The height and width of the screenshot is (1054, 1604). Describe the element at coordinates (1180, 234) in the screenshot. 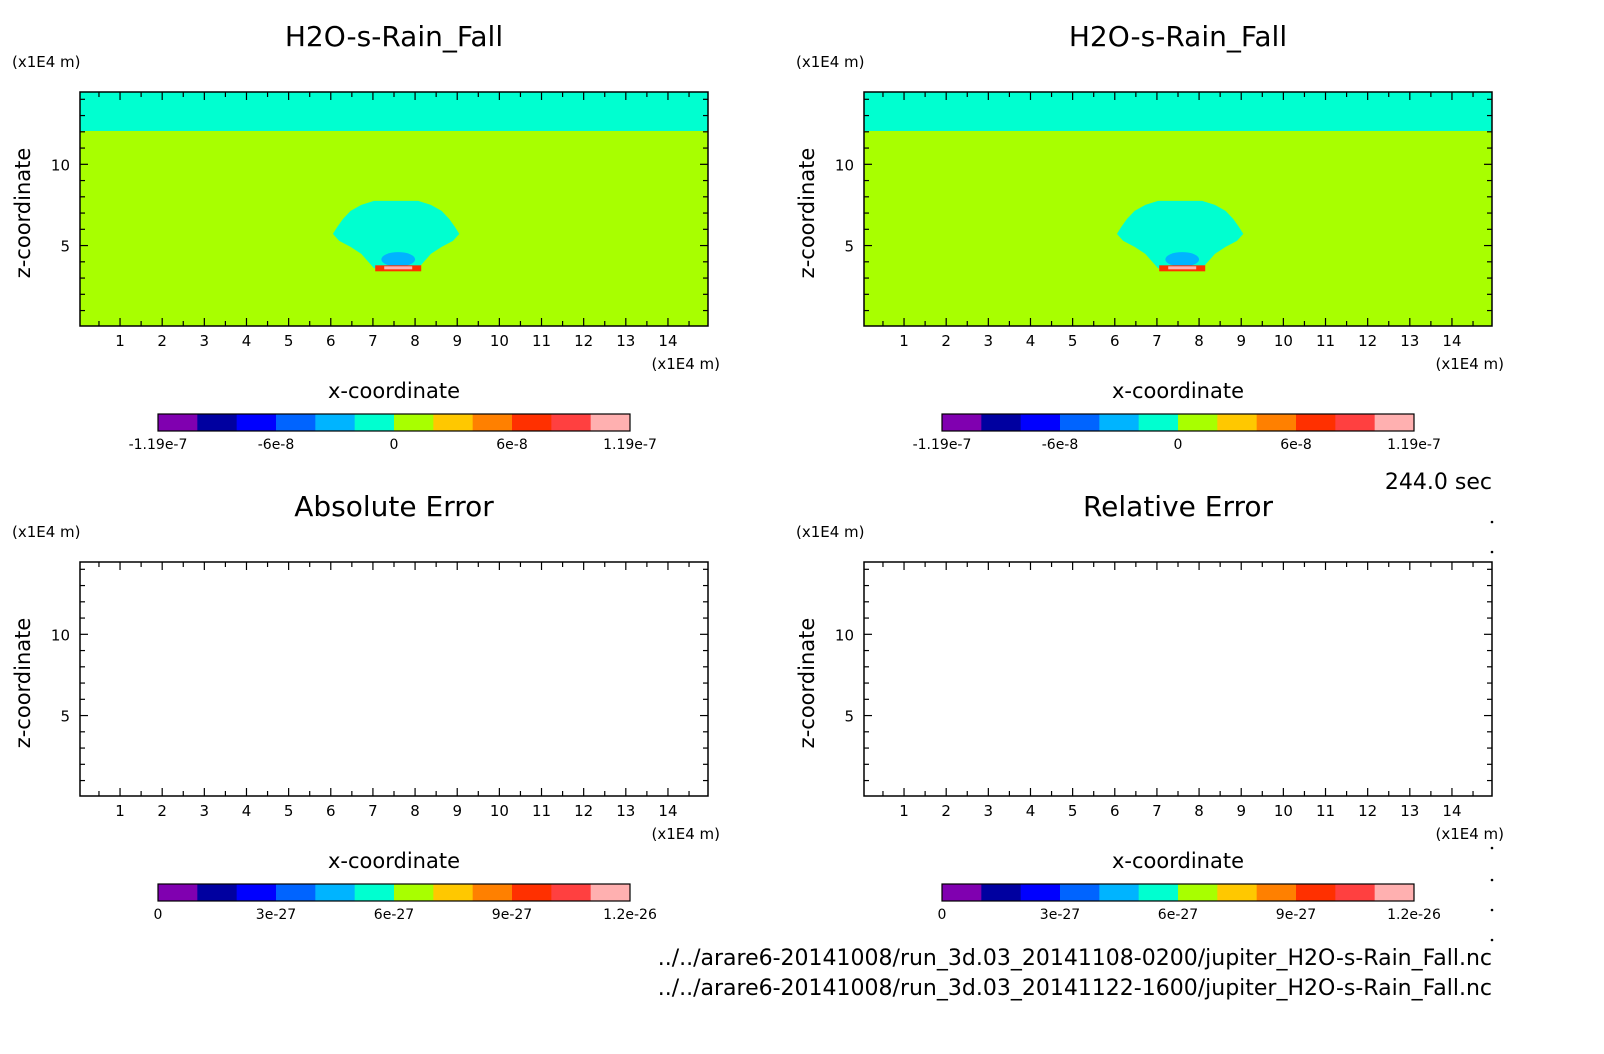

I see `cloud-region` at that location.